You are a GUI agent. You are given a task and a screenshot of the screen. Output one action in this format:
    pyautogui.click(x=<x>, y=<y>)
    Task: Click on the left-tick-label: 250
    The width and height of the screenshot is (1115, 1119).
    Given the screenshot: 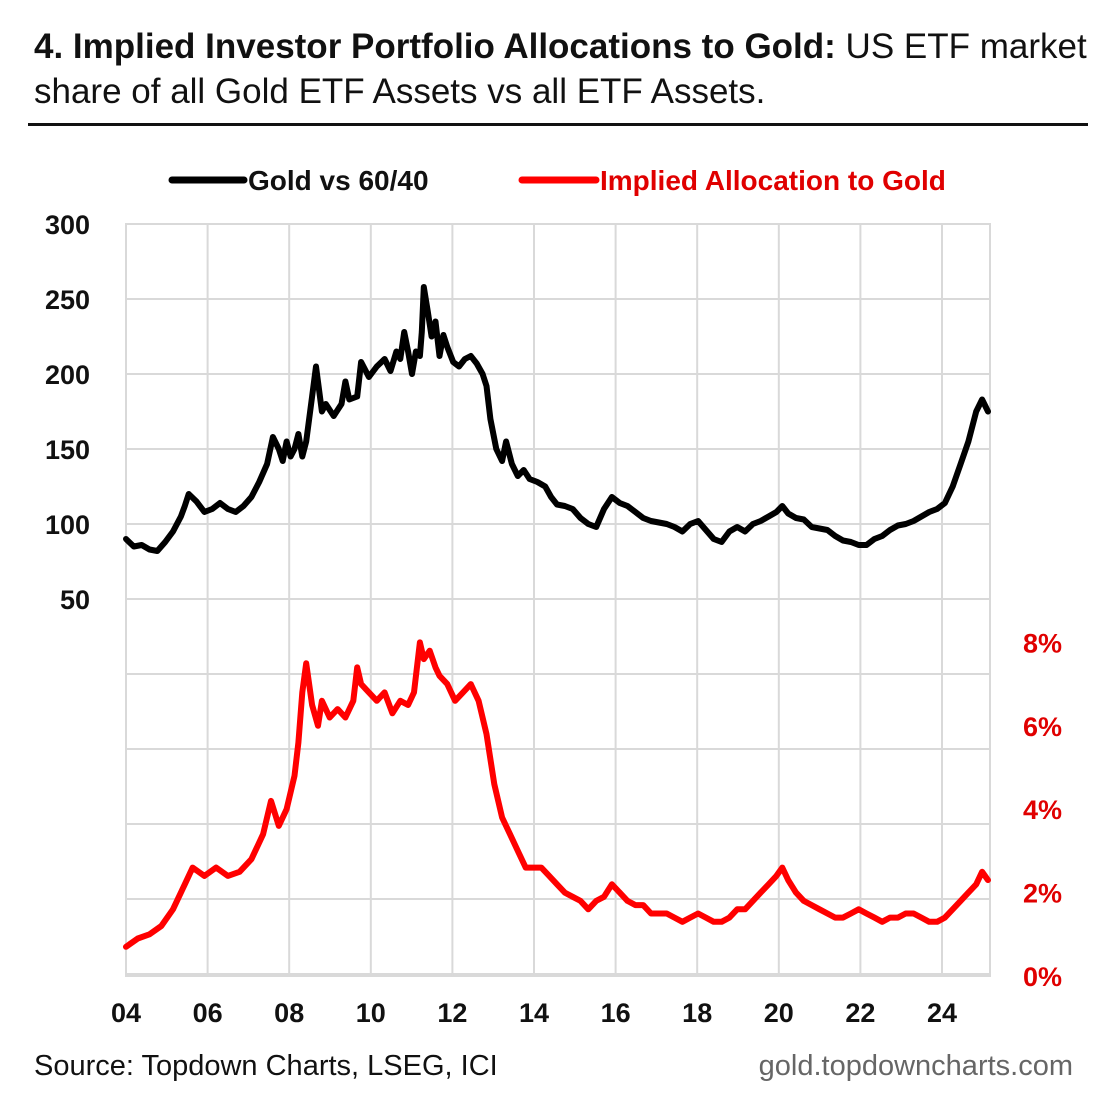 What is the action you would take?
    pyautogui.click(x=67, y=300)
    